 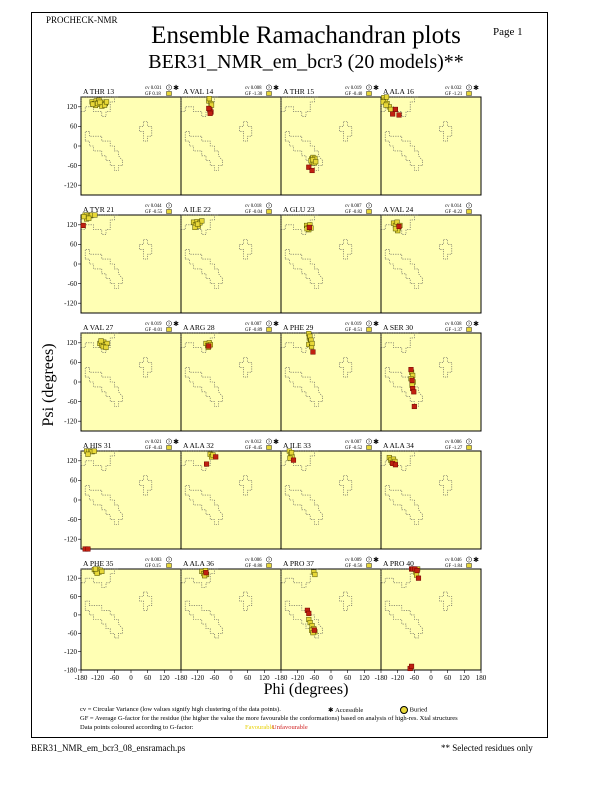 What do you see at coordinates (398, 445) in the screenshot?
I see `panel-residue-label: A ALA 34` at bounding box center [398, 445].